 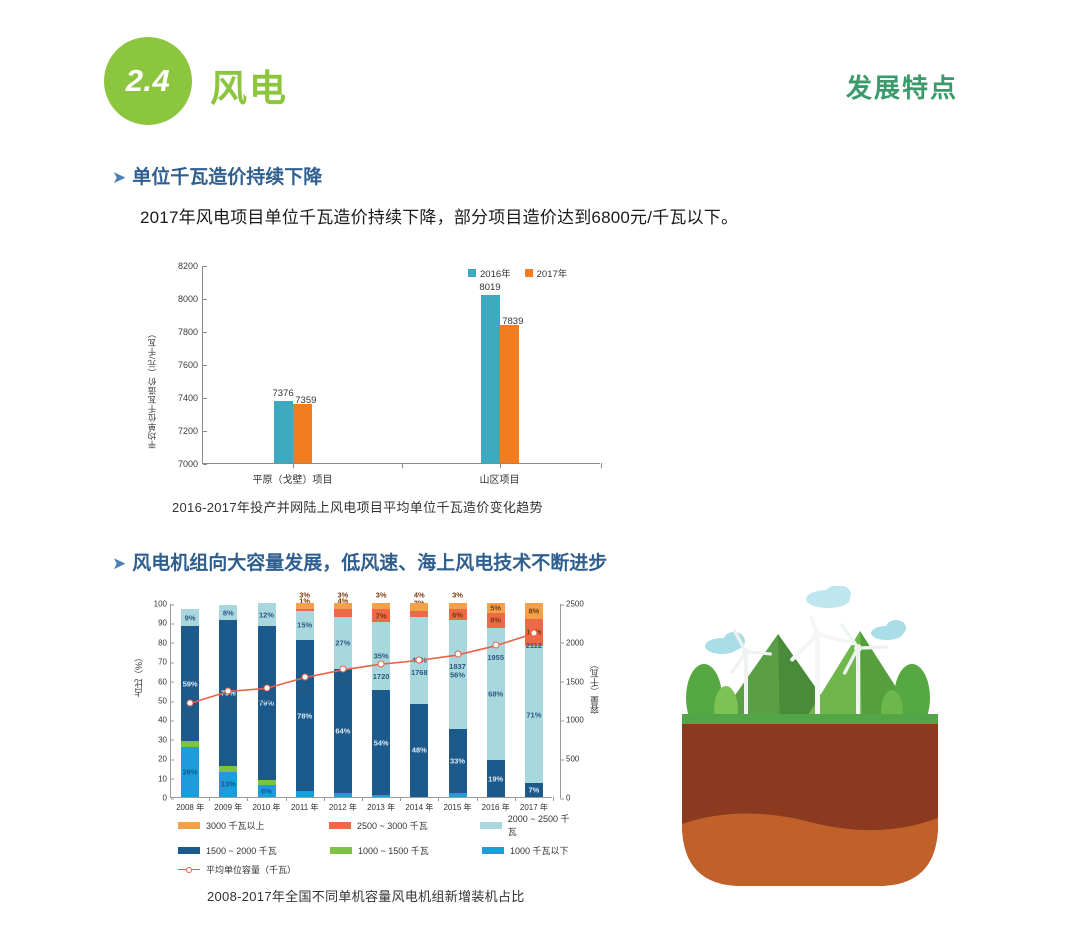 I want to click on chart2-legend-row-line: 平均单位容量（千瓦）, so click(x=378, y=869).